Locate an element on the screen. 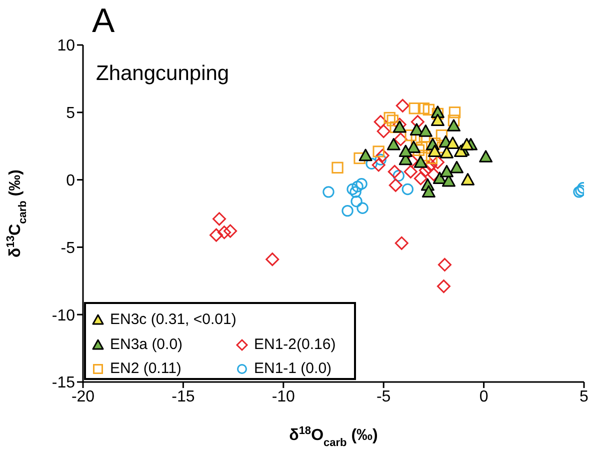 The height and width of the screenshot is (454, 592). x-tick-label: 5 is located at coordinates (584, 397).